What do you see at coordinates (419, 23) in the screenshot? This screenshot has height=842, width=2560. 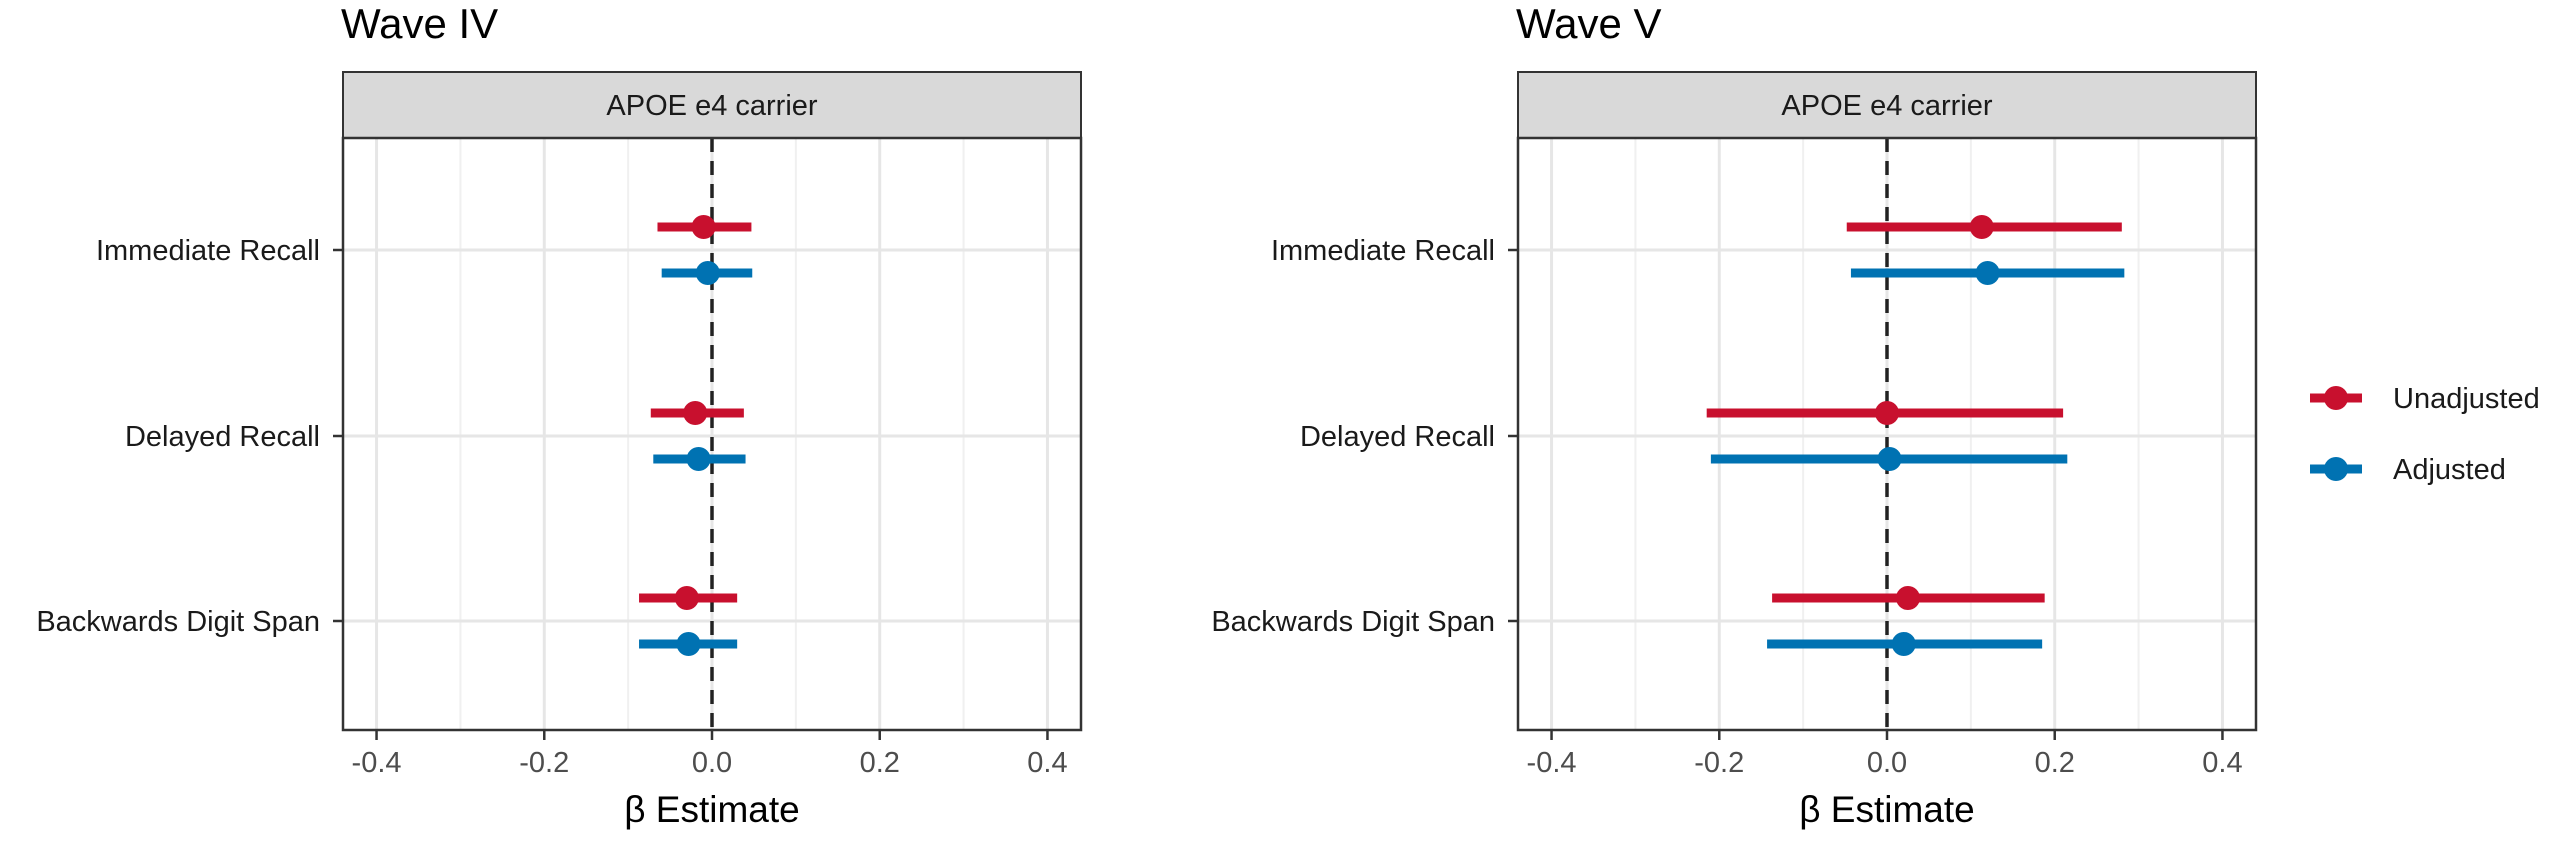 I see `panel-title: Wave IV` at bounding box center [419, 23].